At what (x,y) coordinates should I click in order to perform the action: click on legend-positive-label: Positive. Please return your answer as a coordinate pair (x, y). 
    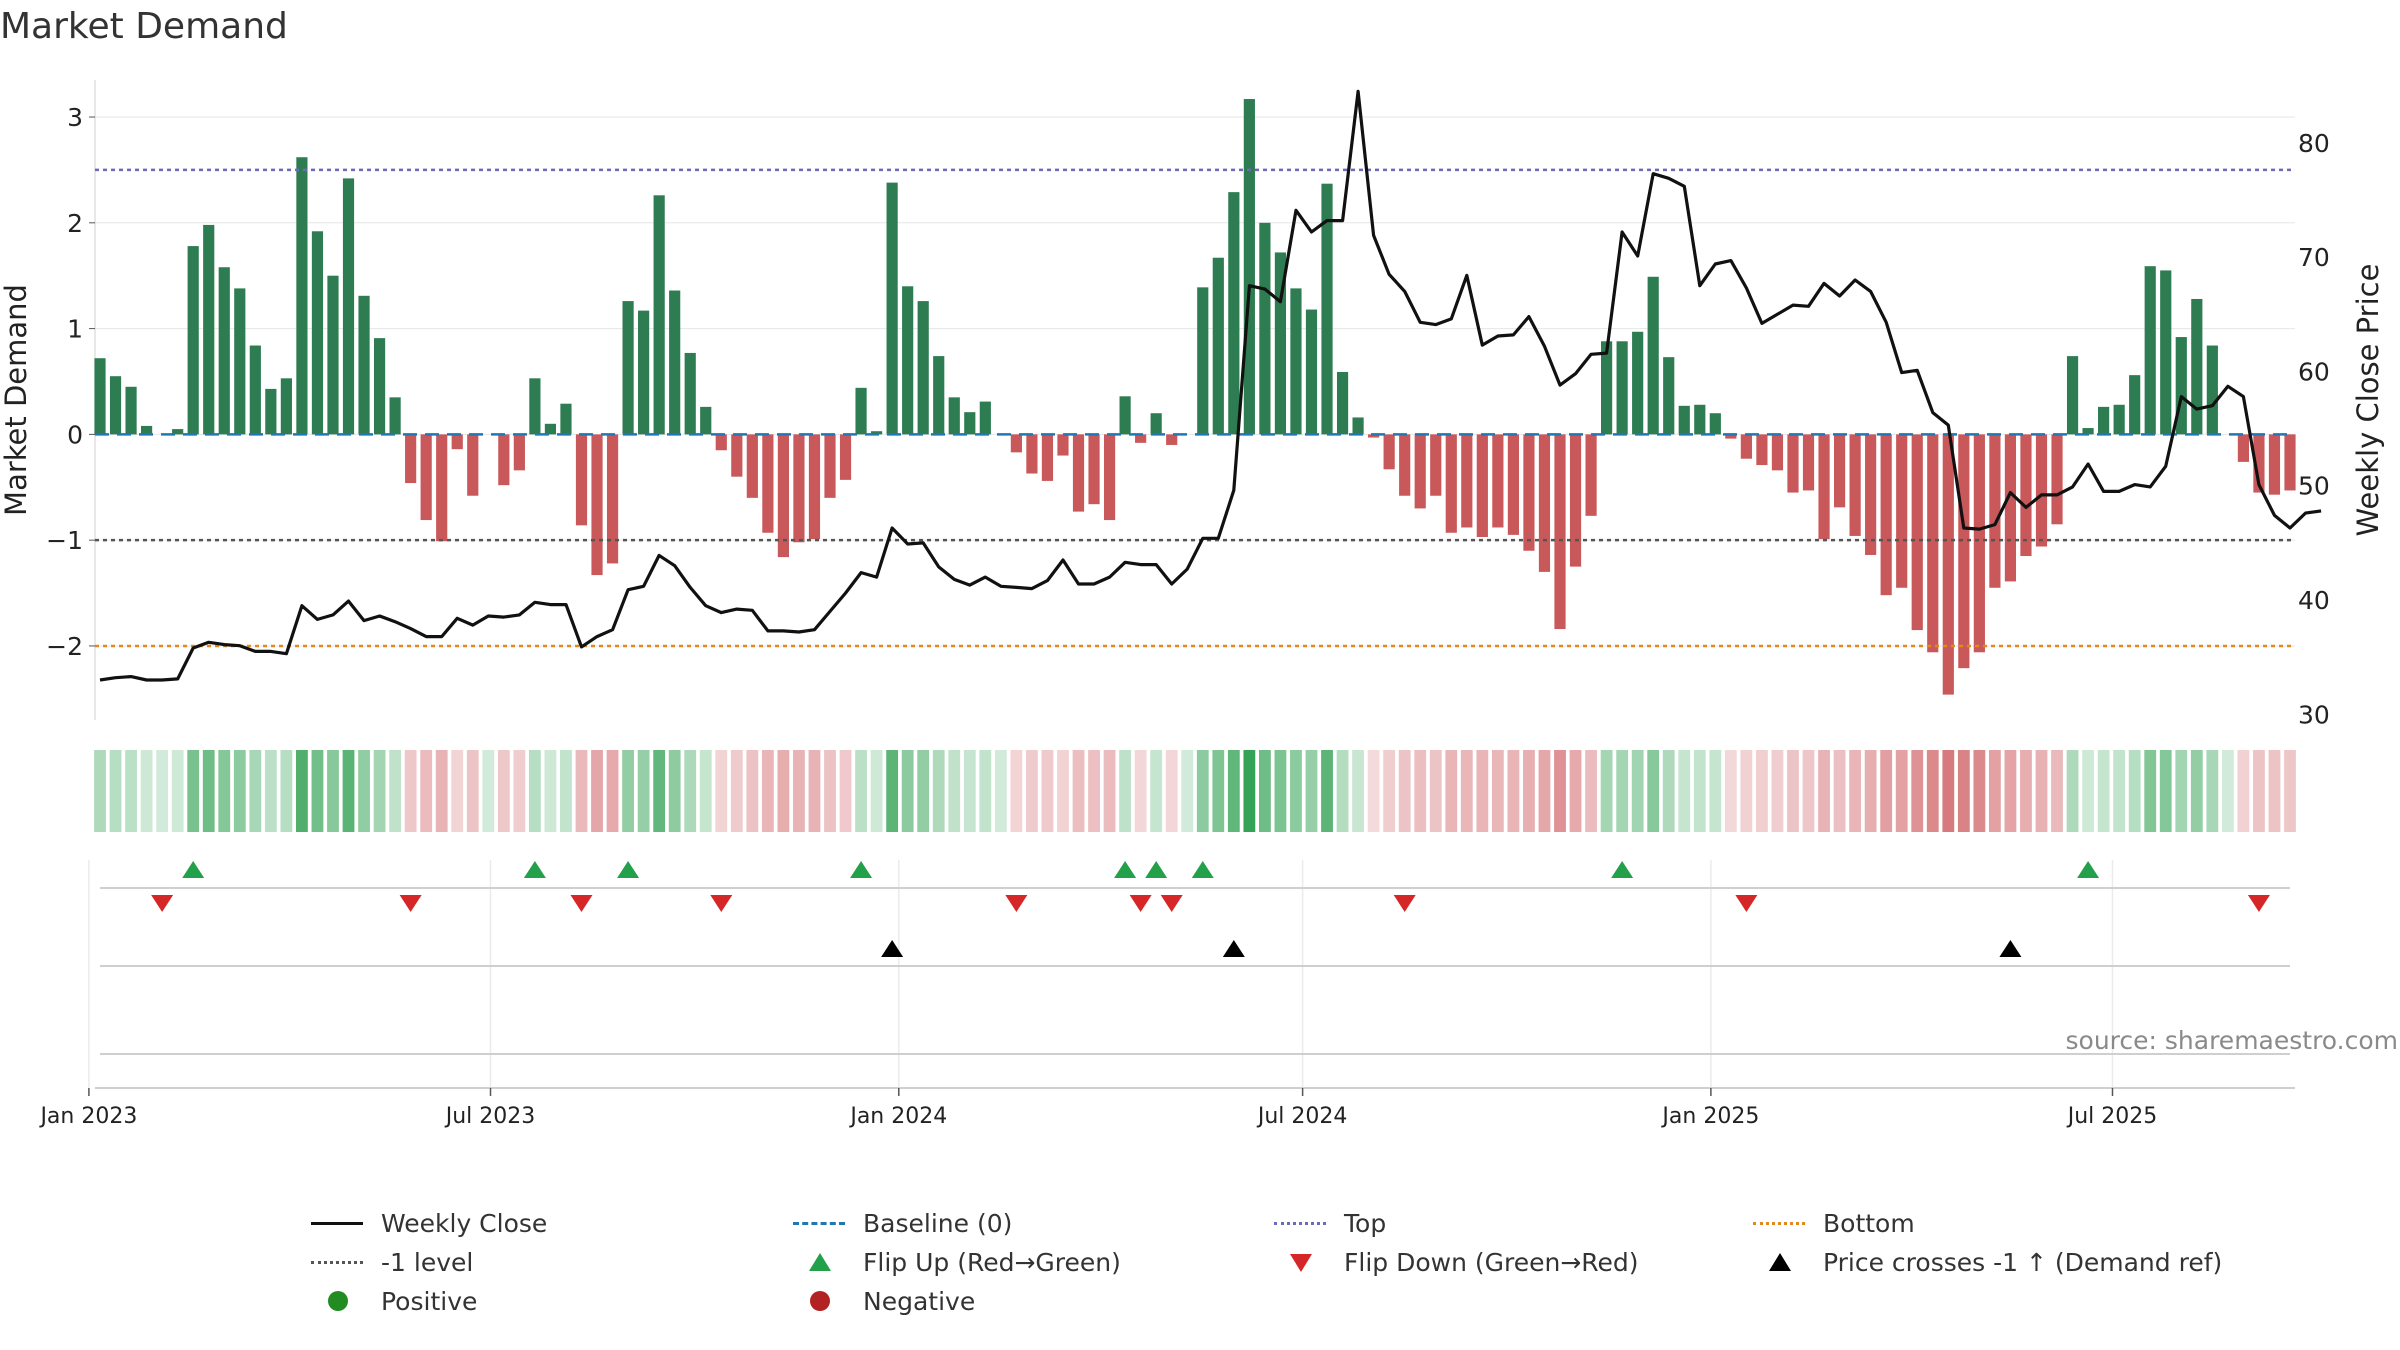
    Looking at the image, I should click on (429, 1301).